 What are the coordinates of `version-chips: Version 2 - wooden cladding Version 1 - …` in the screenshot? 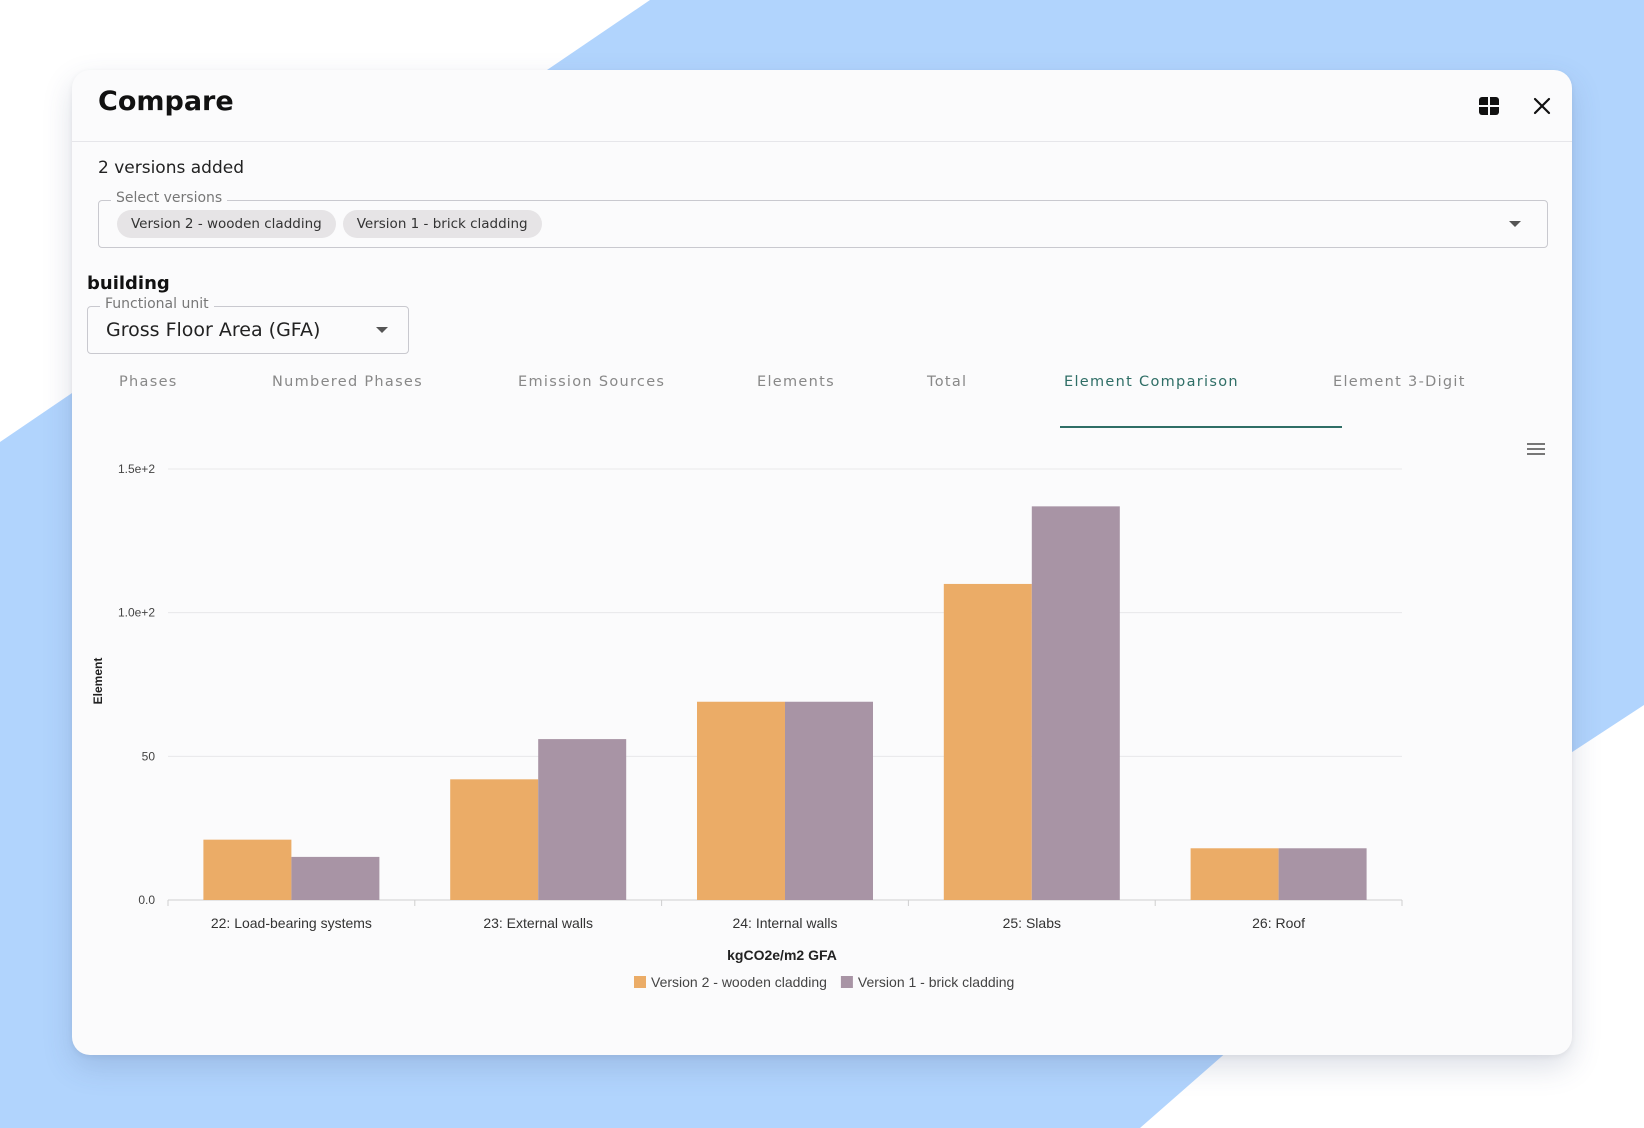 It's located at (329, 224).